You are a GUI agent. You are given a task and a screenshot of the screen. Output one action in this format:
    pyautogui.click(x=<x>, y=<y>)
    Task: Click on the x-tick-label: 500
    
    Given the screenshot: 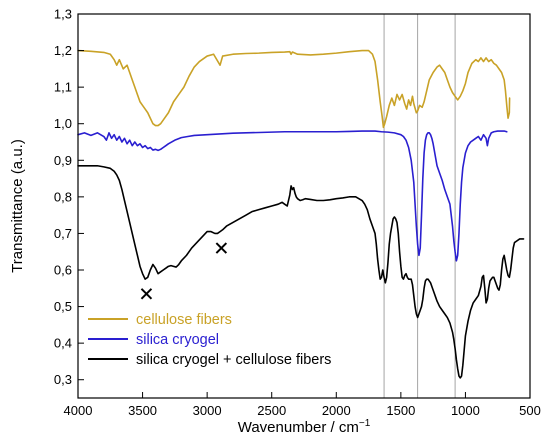 What is the action you would take?
    pyautogui.click(x=530, y=410)
    